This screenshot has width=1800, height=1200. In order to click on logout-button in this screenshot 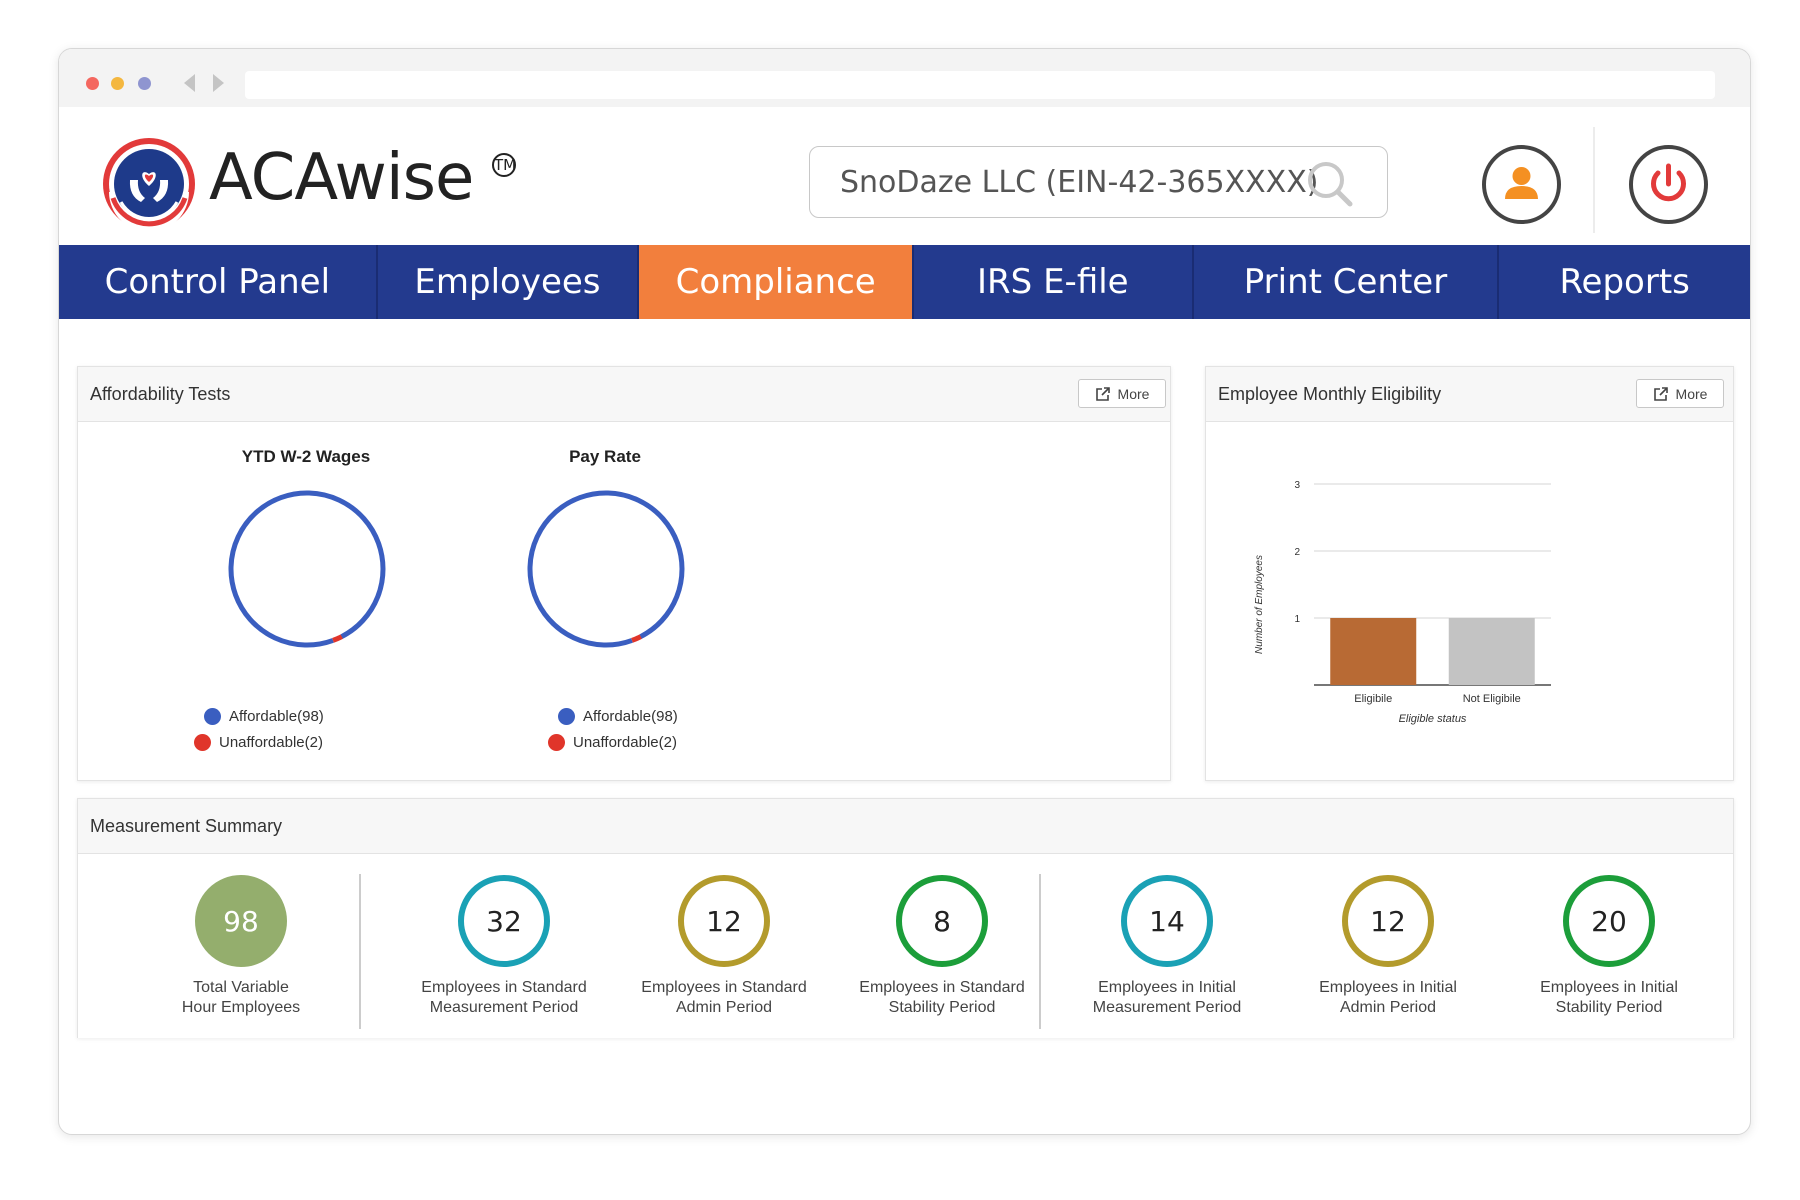, I will do `click(1668, 184)`.